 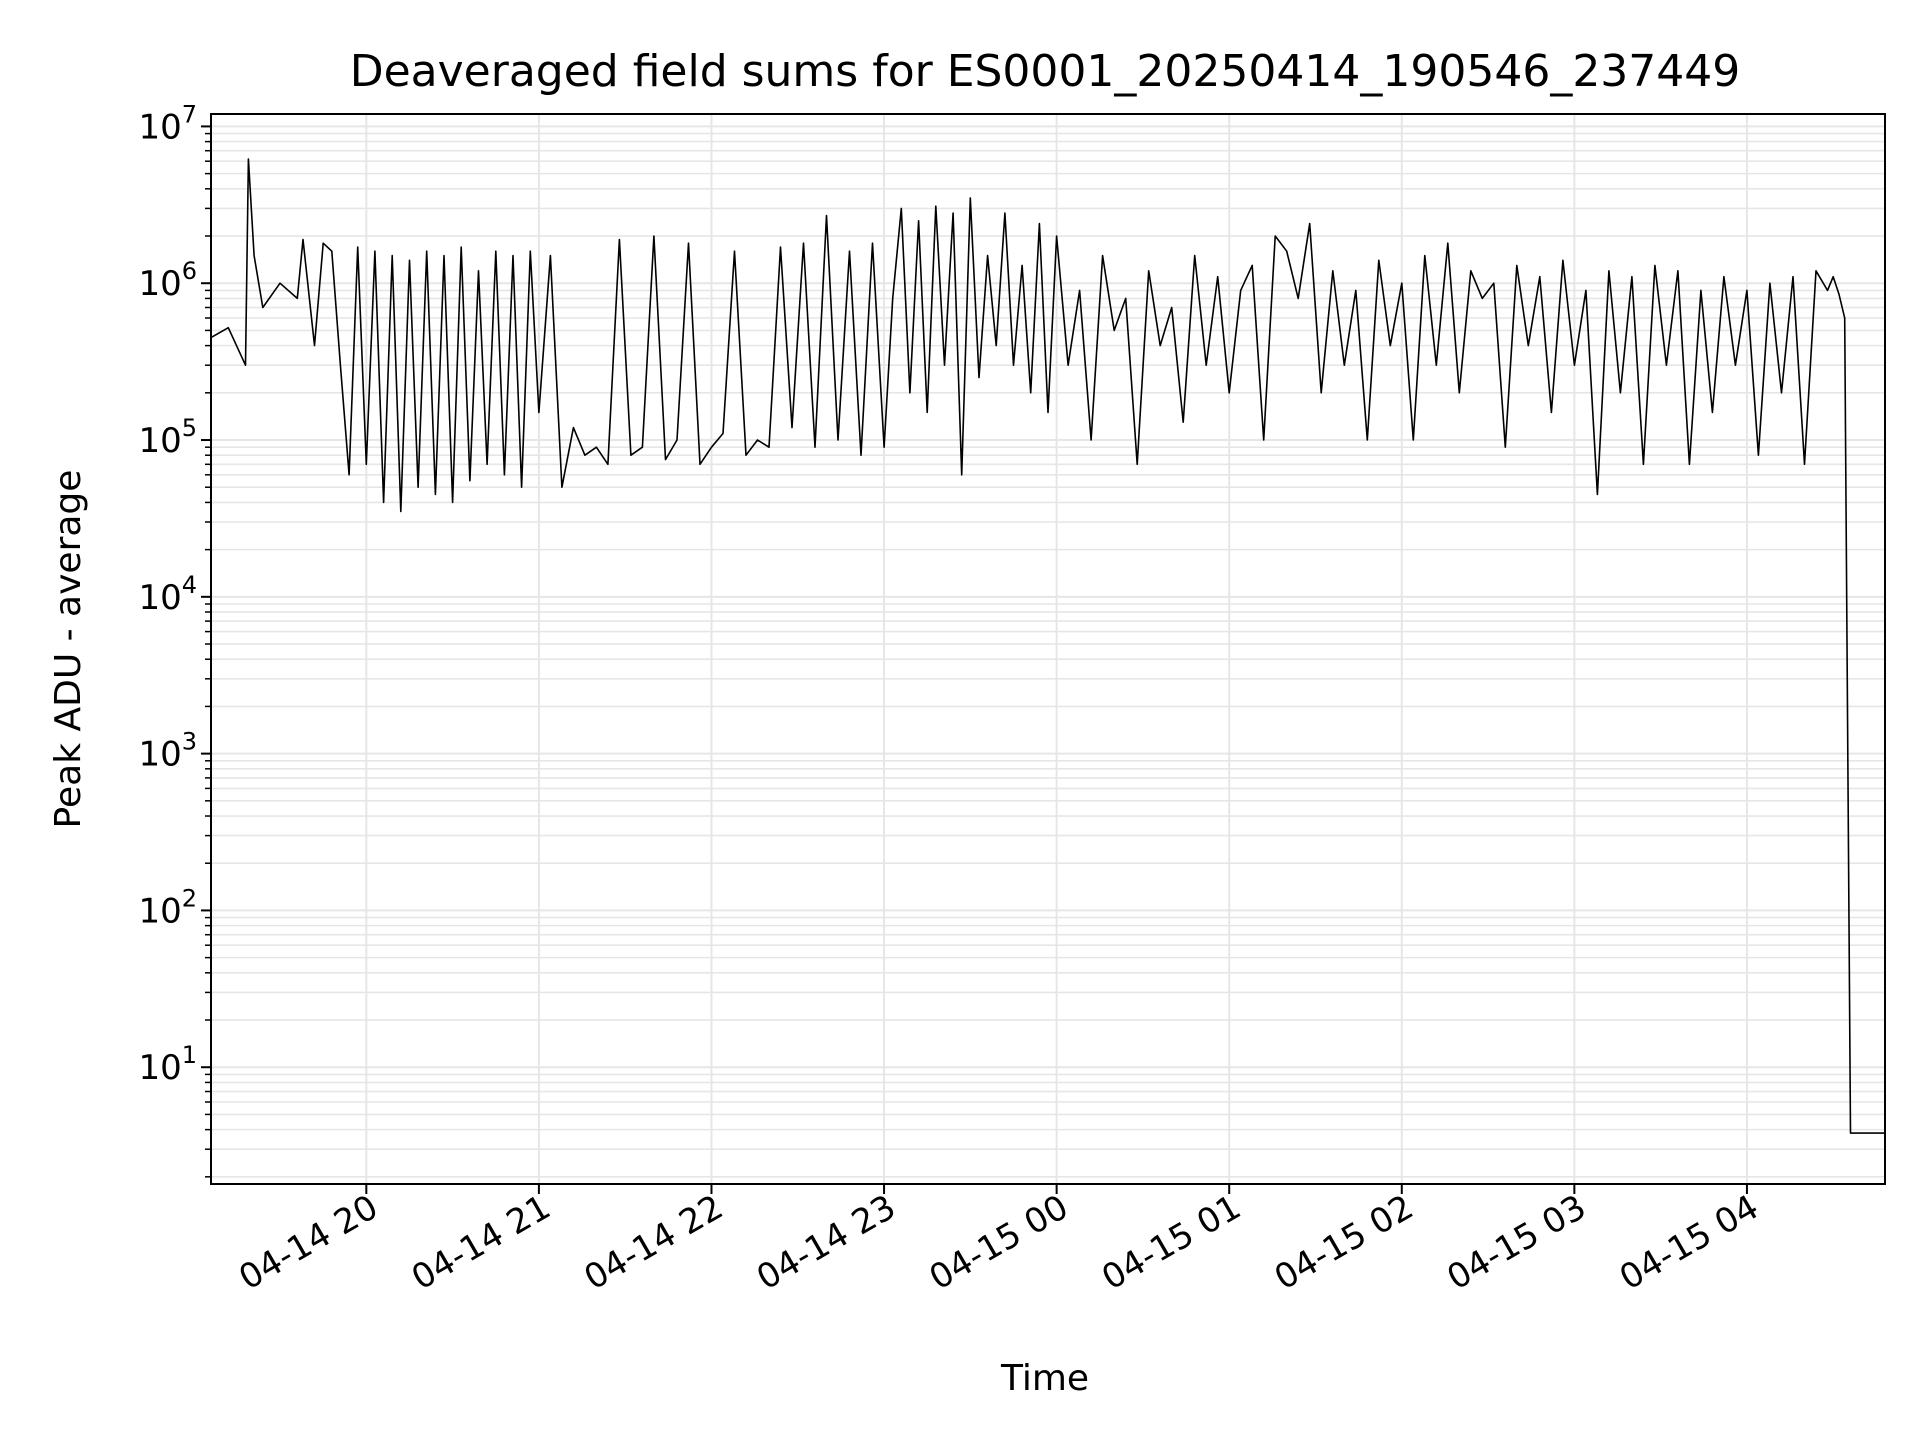 What do you see at coordinates (167, 1064) in the screenshot?
I see `y-tick-label: 10¹` at bounding box center [167, 1064].